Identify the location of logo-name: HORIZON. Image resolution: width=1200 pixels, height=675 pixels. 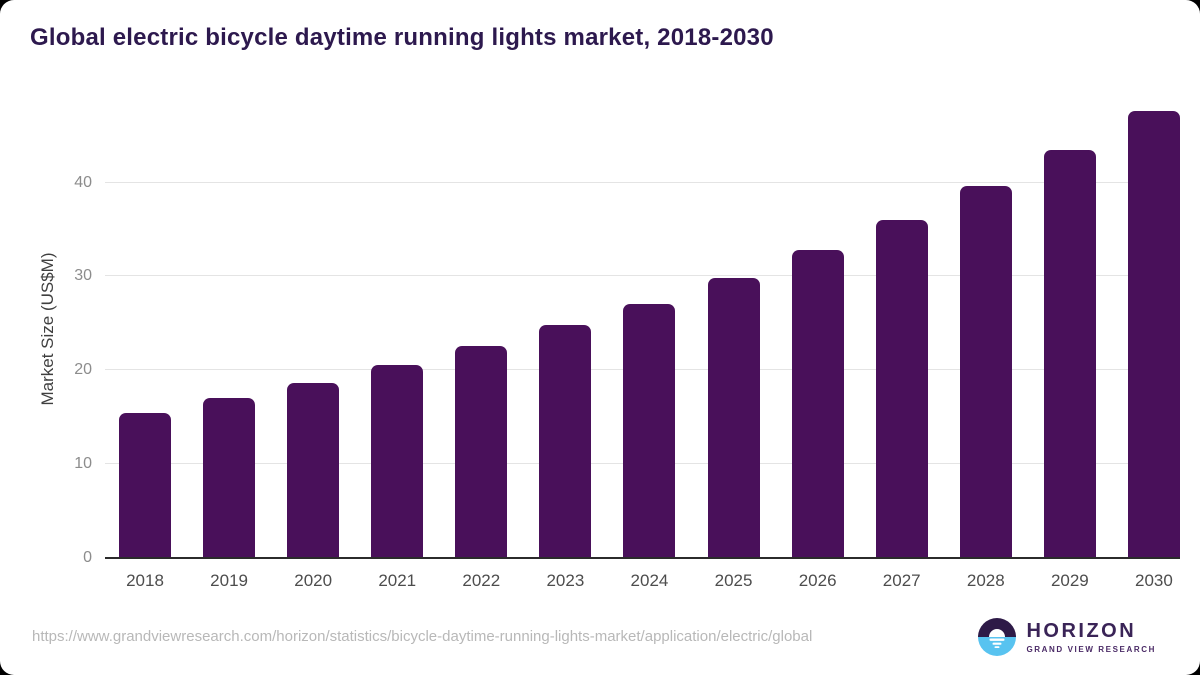
(1081, 630).